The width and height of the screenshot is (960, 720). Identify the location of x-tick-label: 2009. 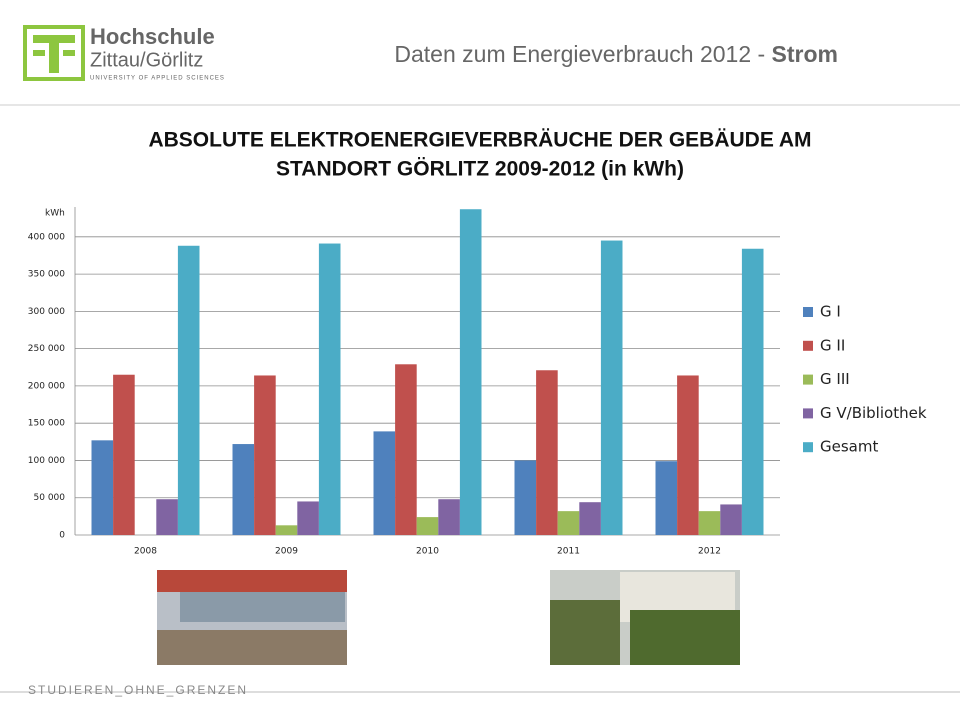
(286, 552).